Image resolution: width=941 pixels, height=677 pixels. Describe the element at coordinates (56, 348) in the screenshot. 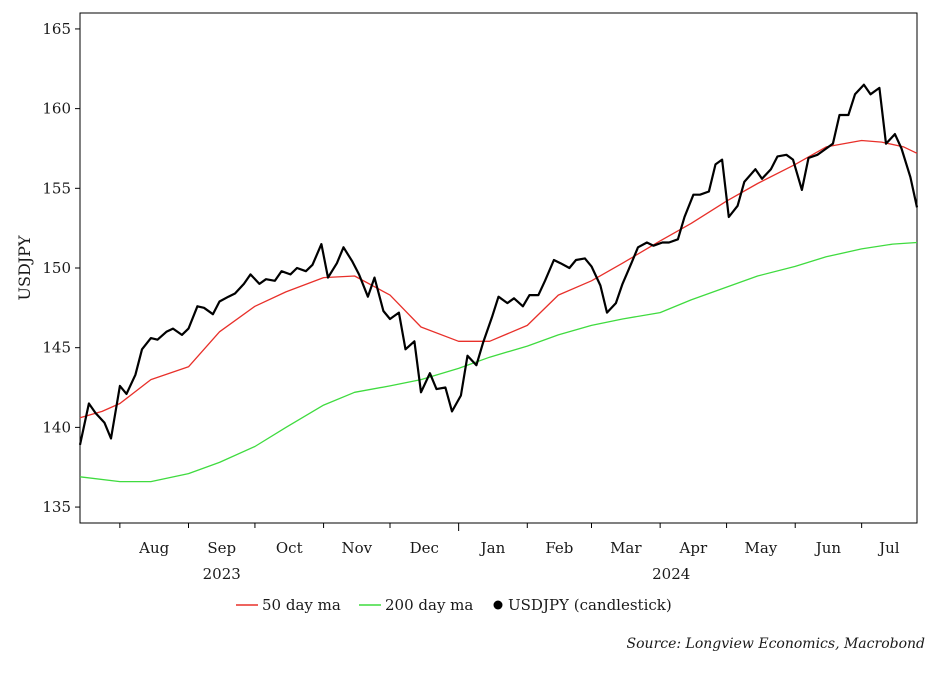

I see `y-tick-label: 145` at that location.